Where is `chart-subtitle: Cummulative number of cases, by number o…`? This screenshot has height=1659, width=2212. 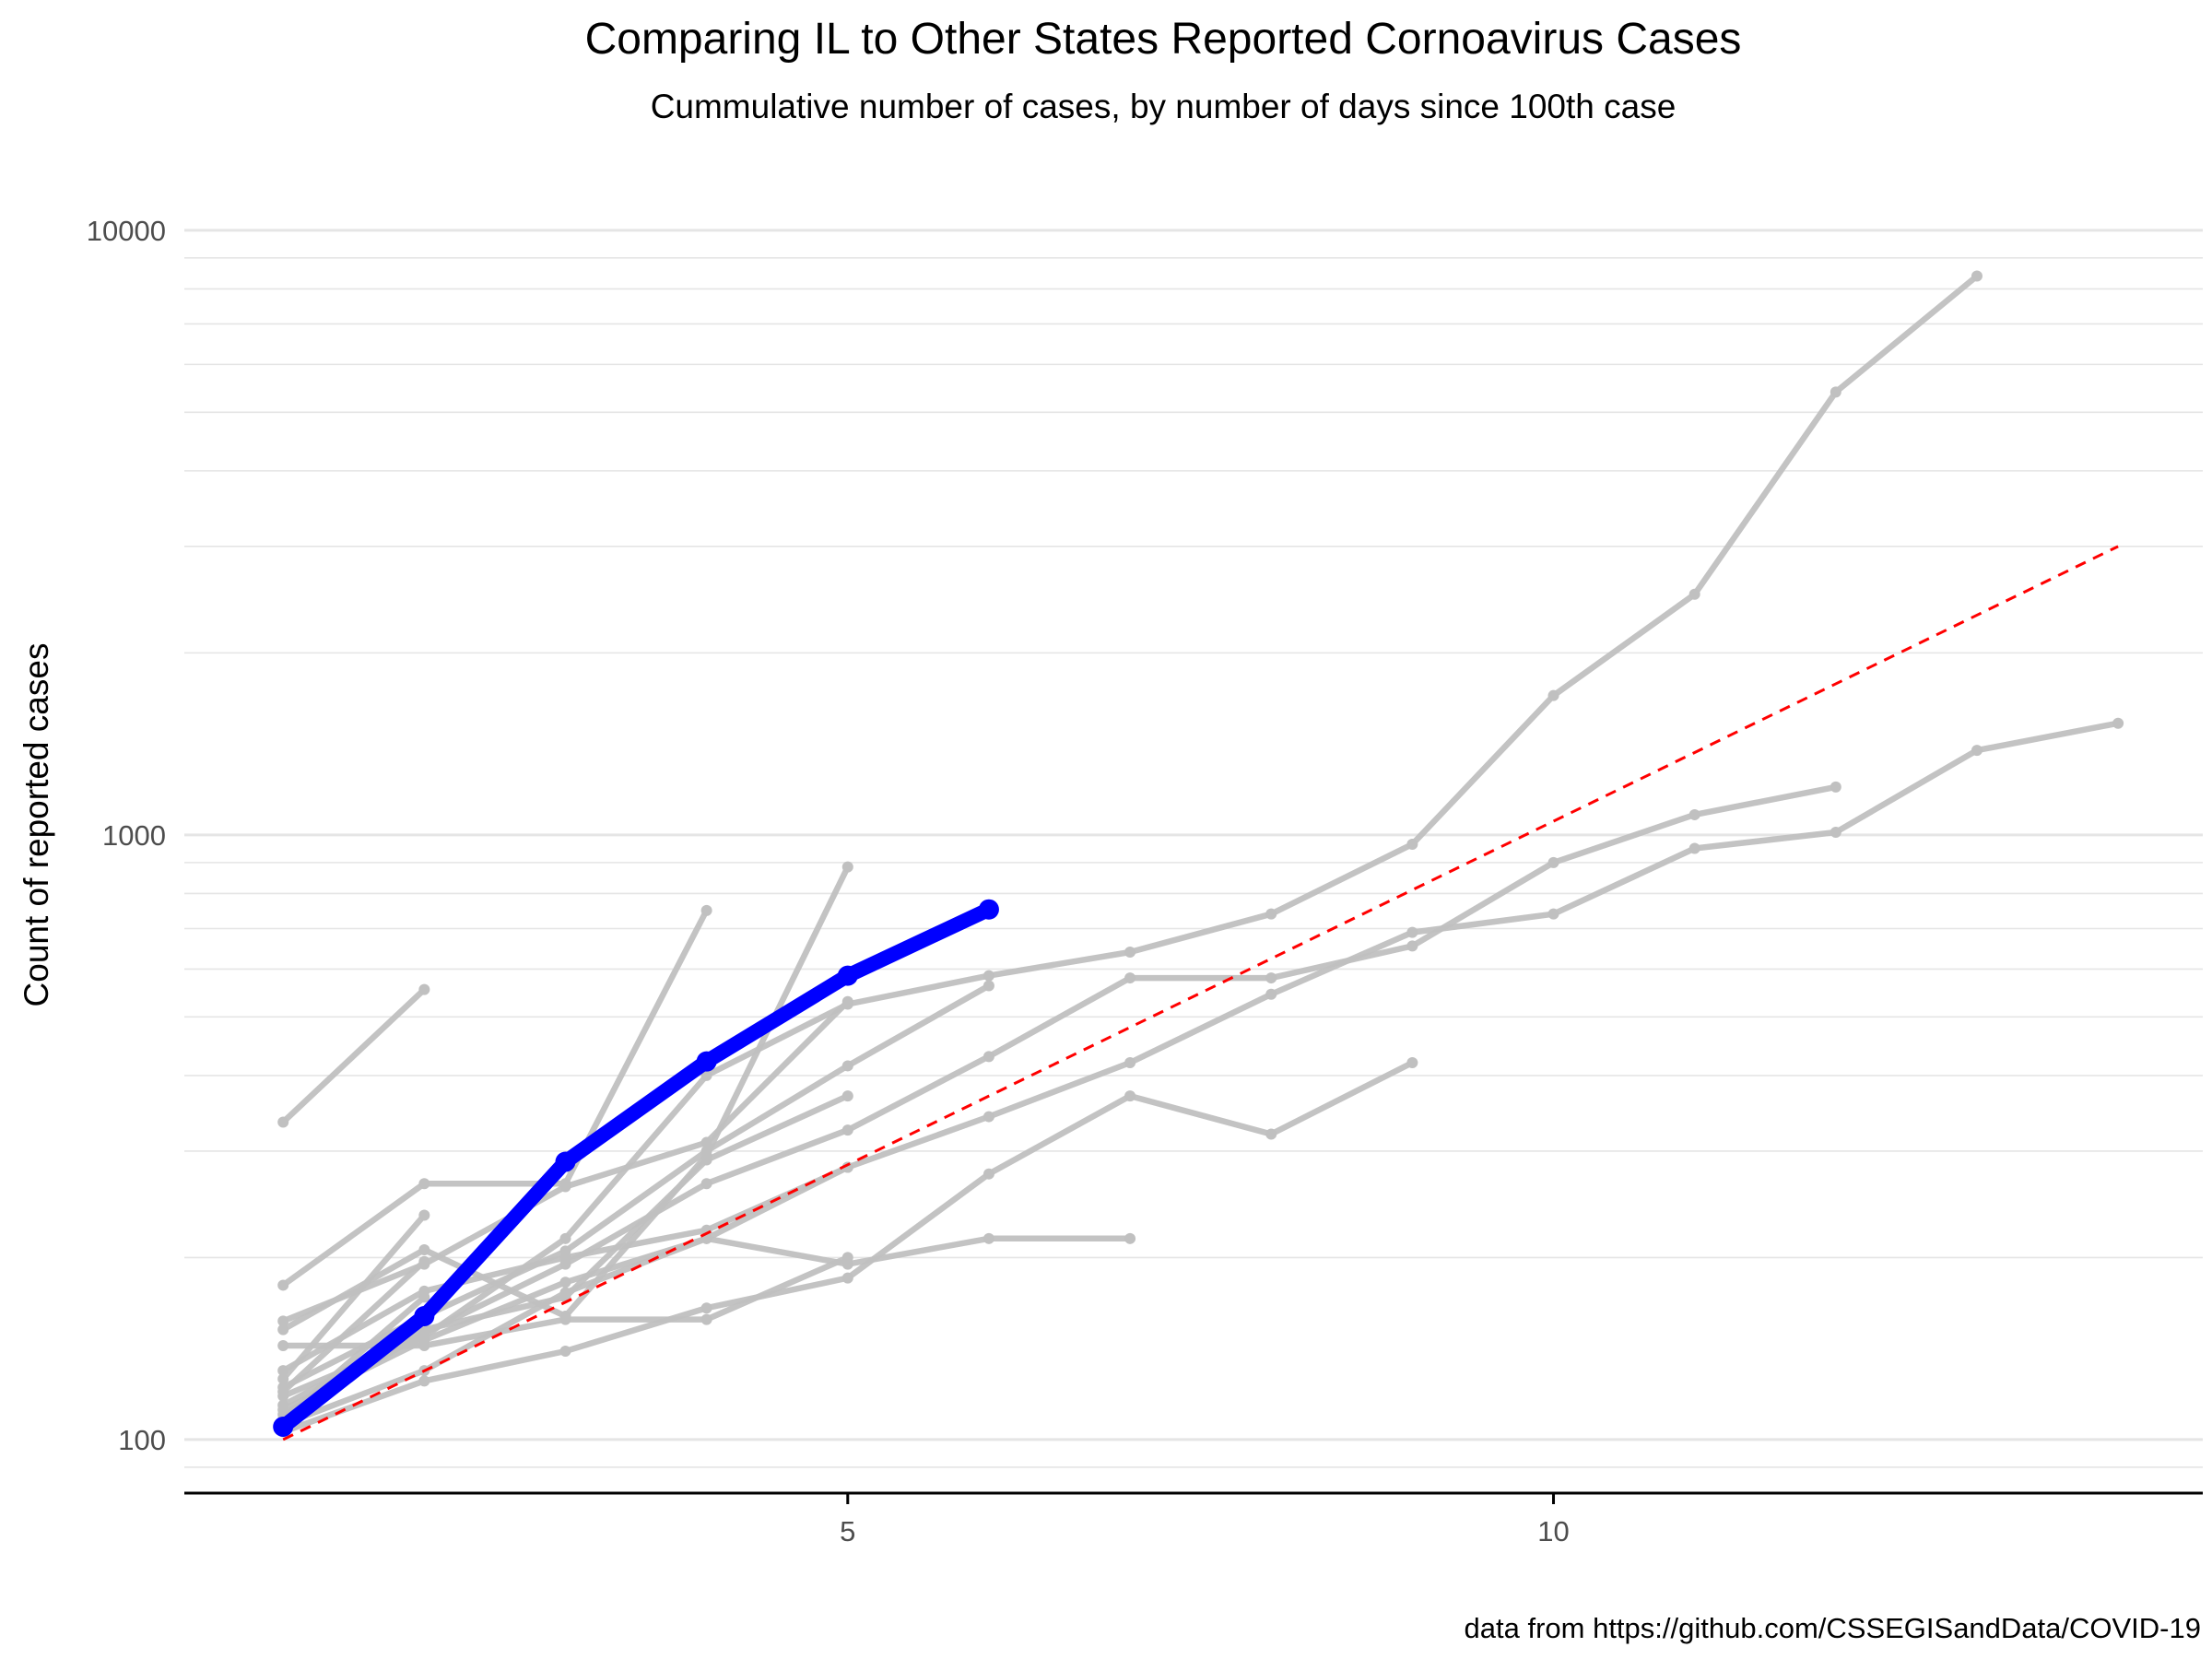
chart-subtitle: Cummulative number of cases, by number o… is located at coordinates (1164, 106).